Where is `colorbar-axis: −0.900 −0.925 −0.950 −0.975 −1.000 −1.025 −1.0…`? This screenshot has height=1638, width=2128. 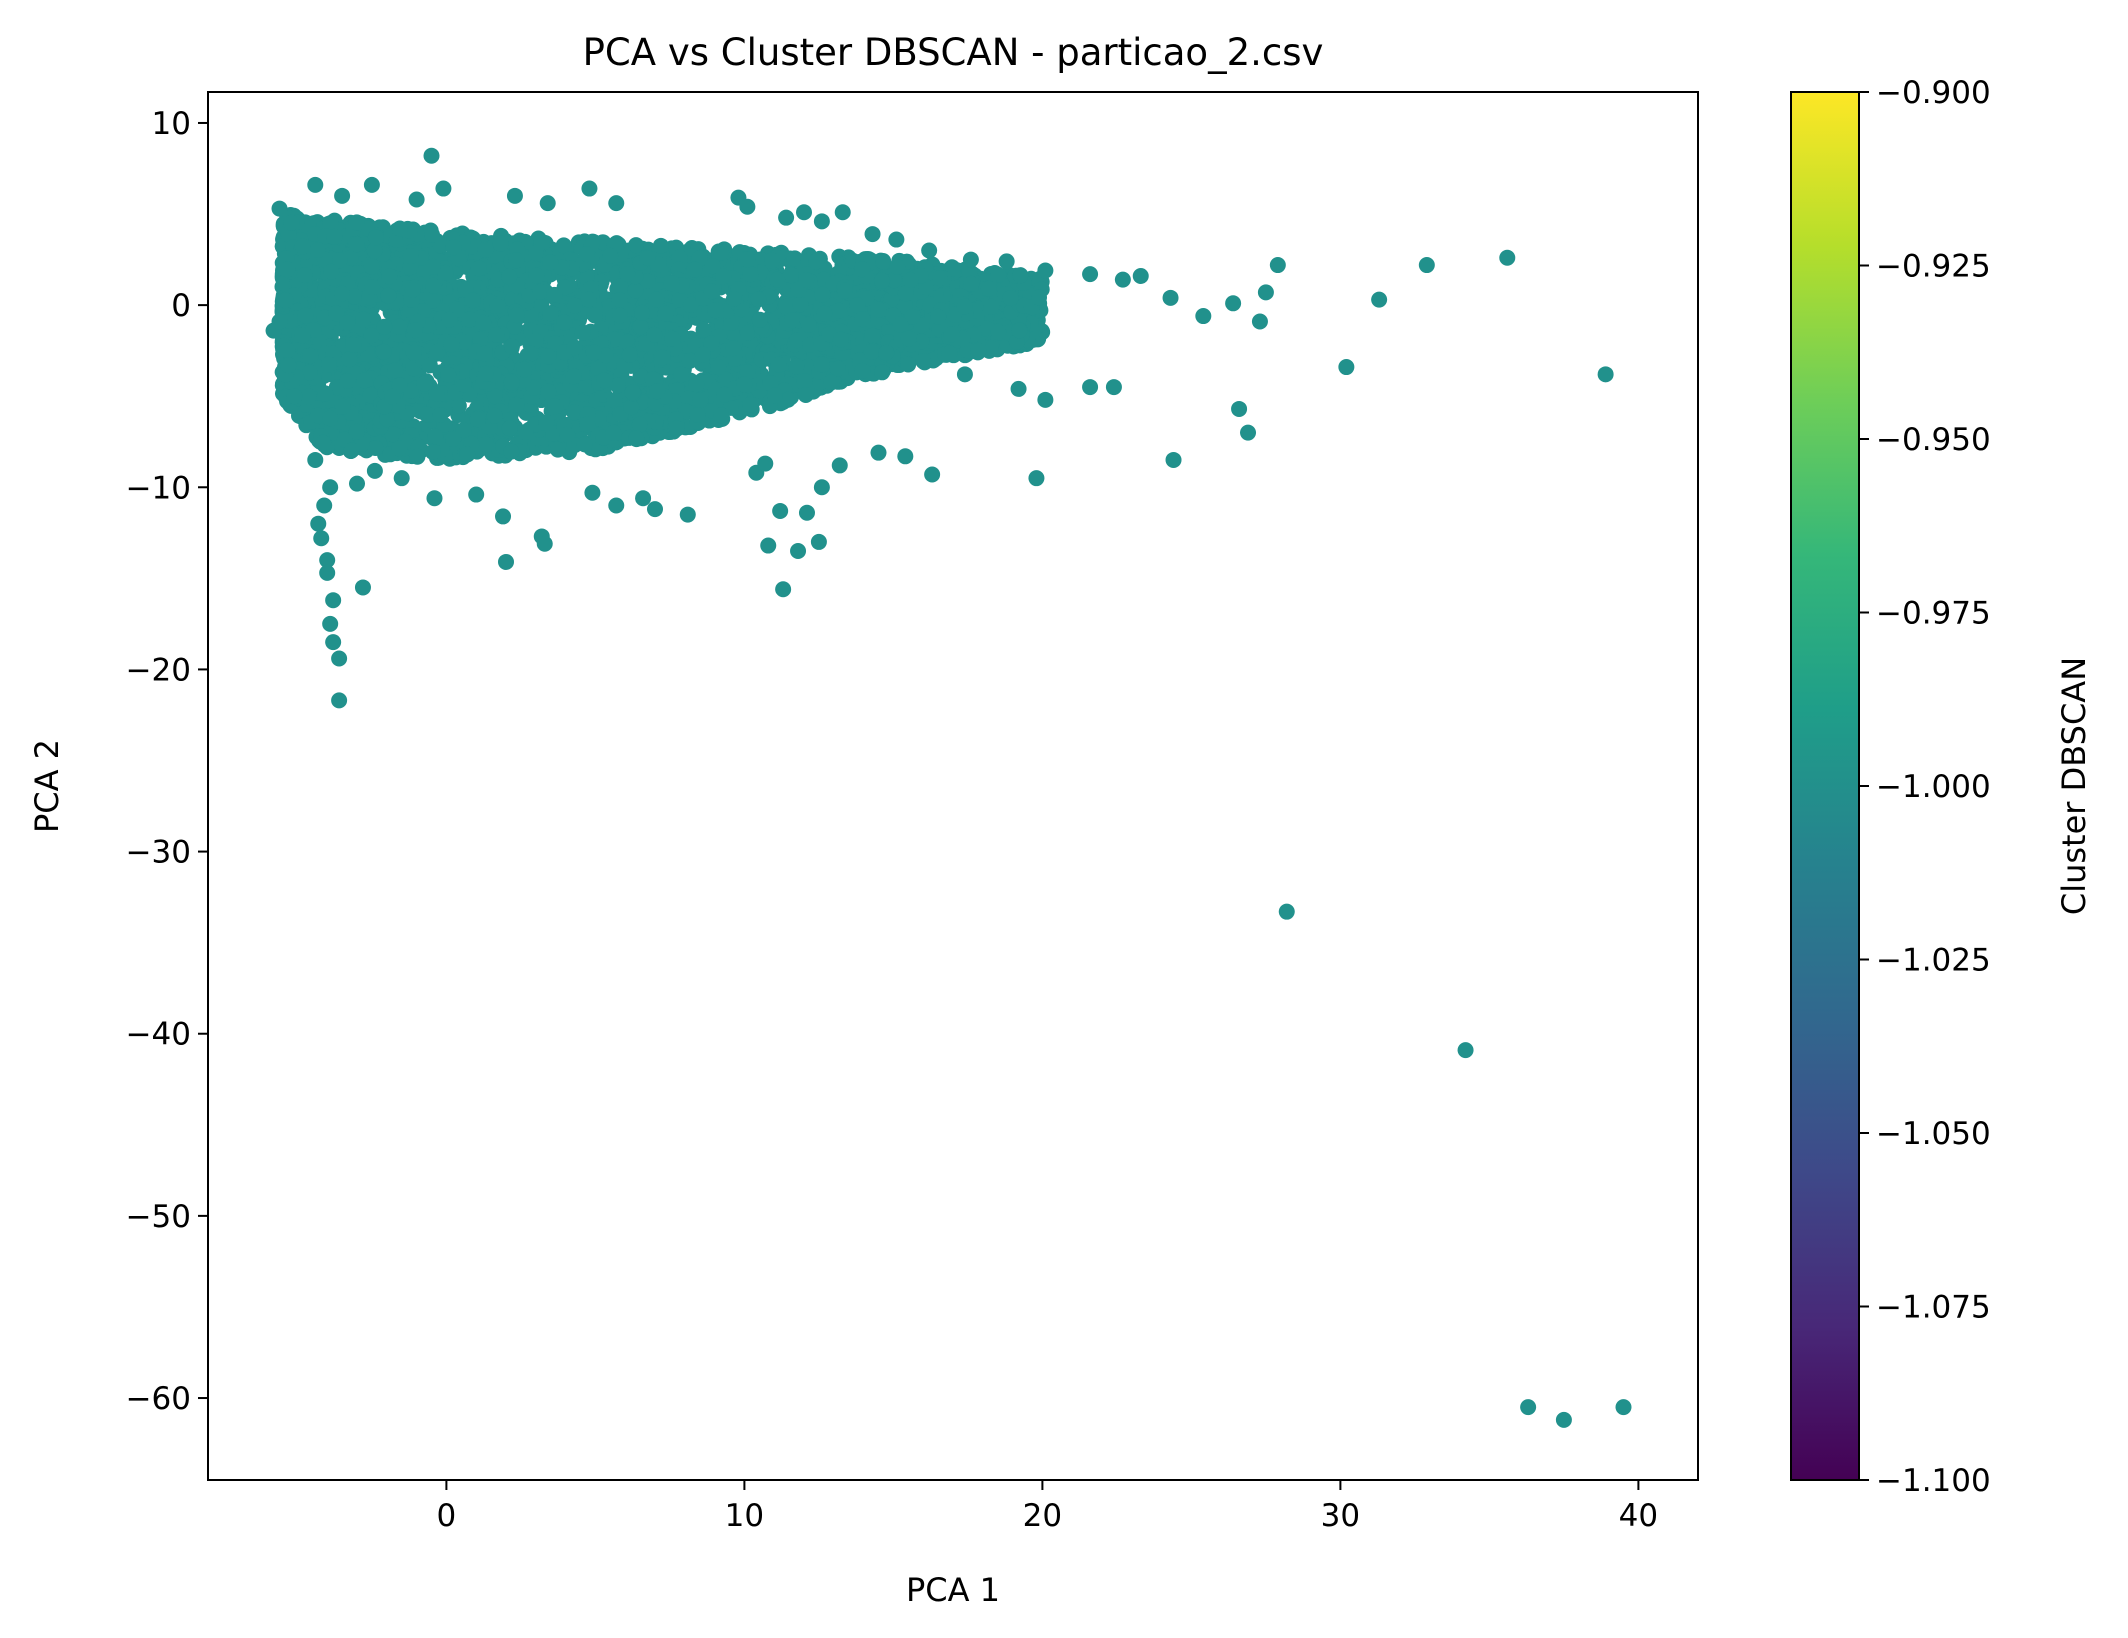 colorbar-axis: −0.900 −0.925 −0.950 −0.975 −1.000 −1.025 −1.0… is located at coordinates (1925, 787).